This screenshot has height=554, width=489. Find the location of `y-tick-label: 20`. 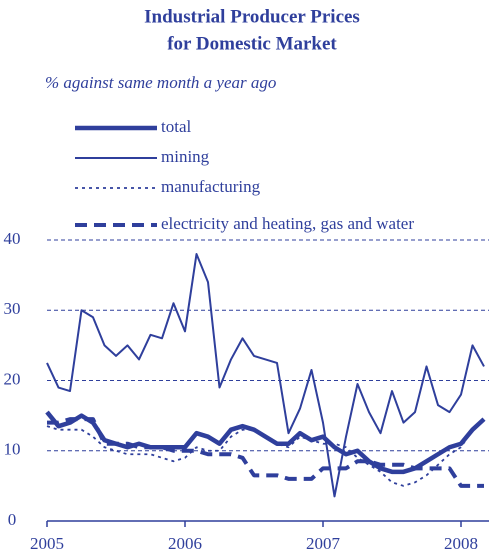

y-tick-label: 20 is located at coordinates (12, 378).